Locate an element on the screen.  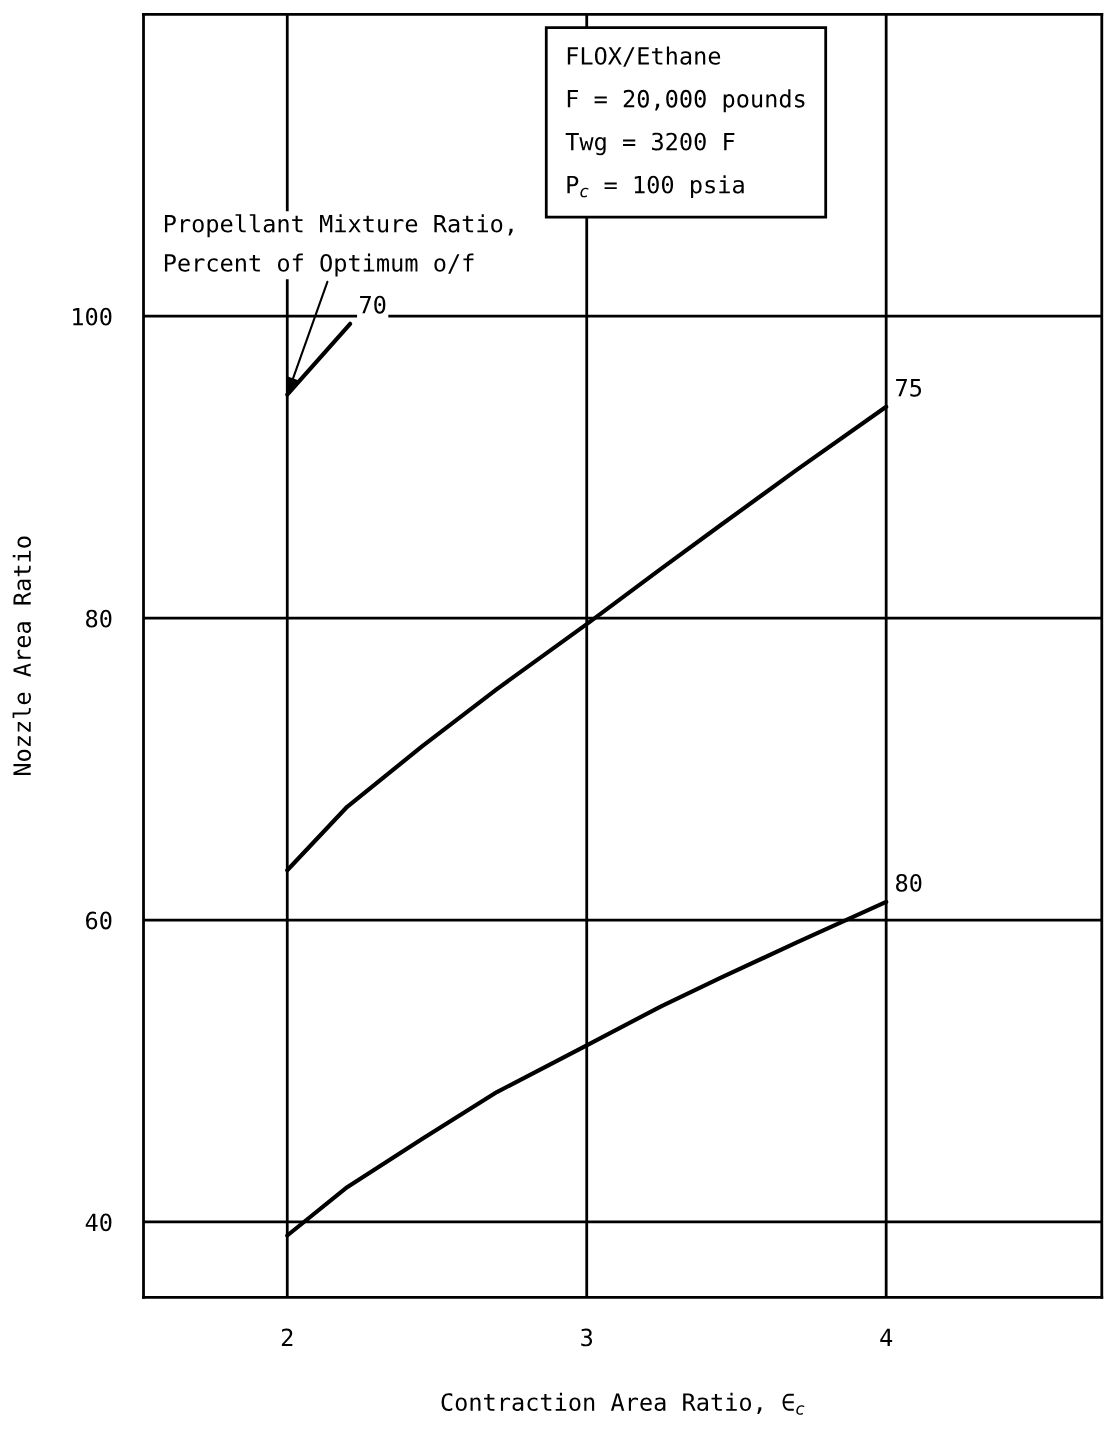
annotation: F = 20,000 pounds is located at coordinates (686, 101).